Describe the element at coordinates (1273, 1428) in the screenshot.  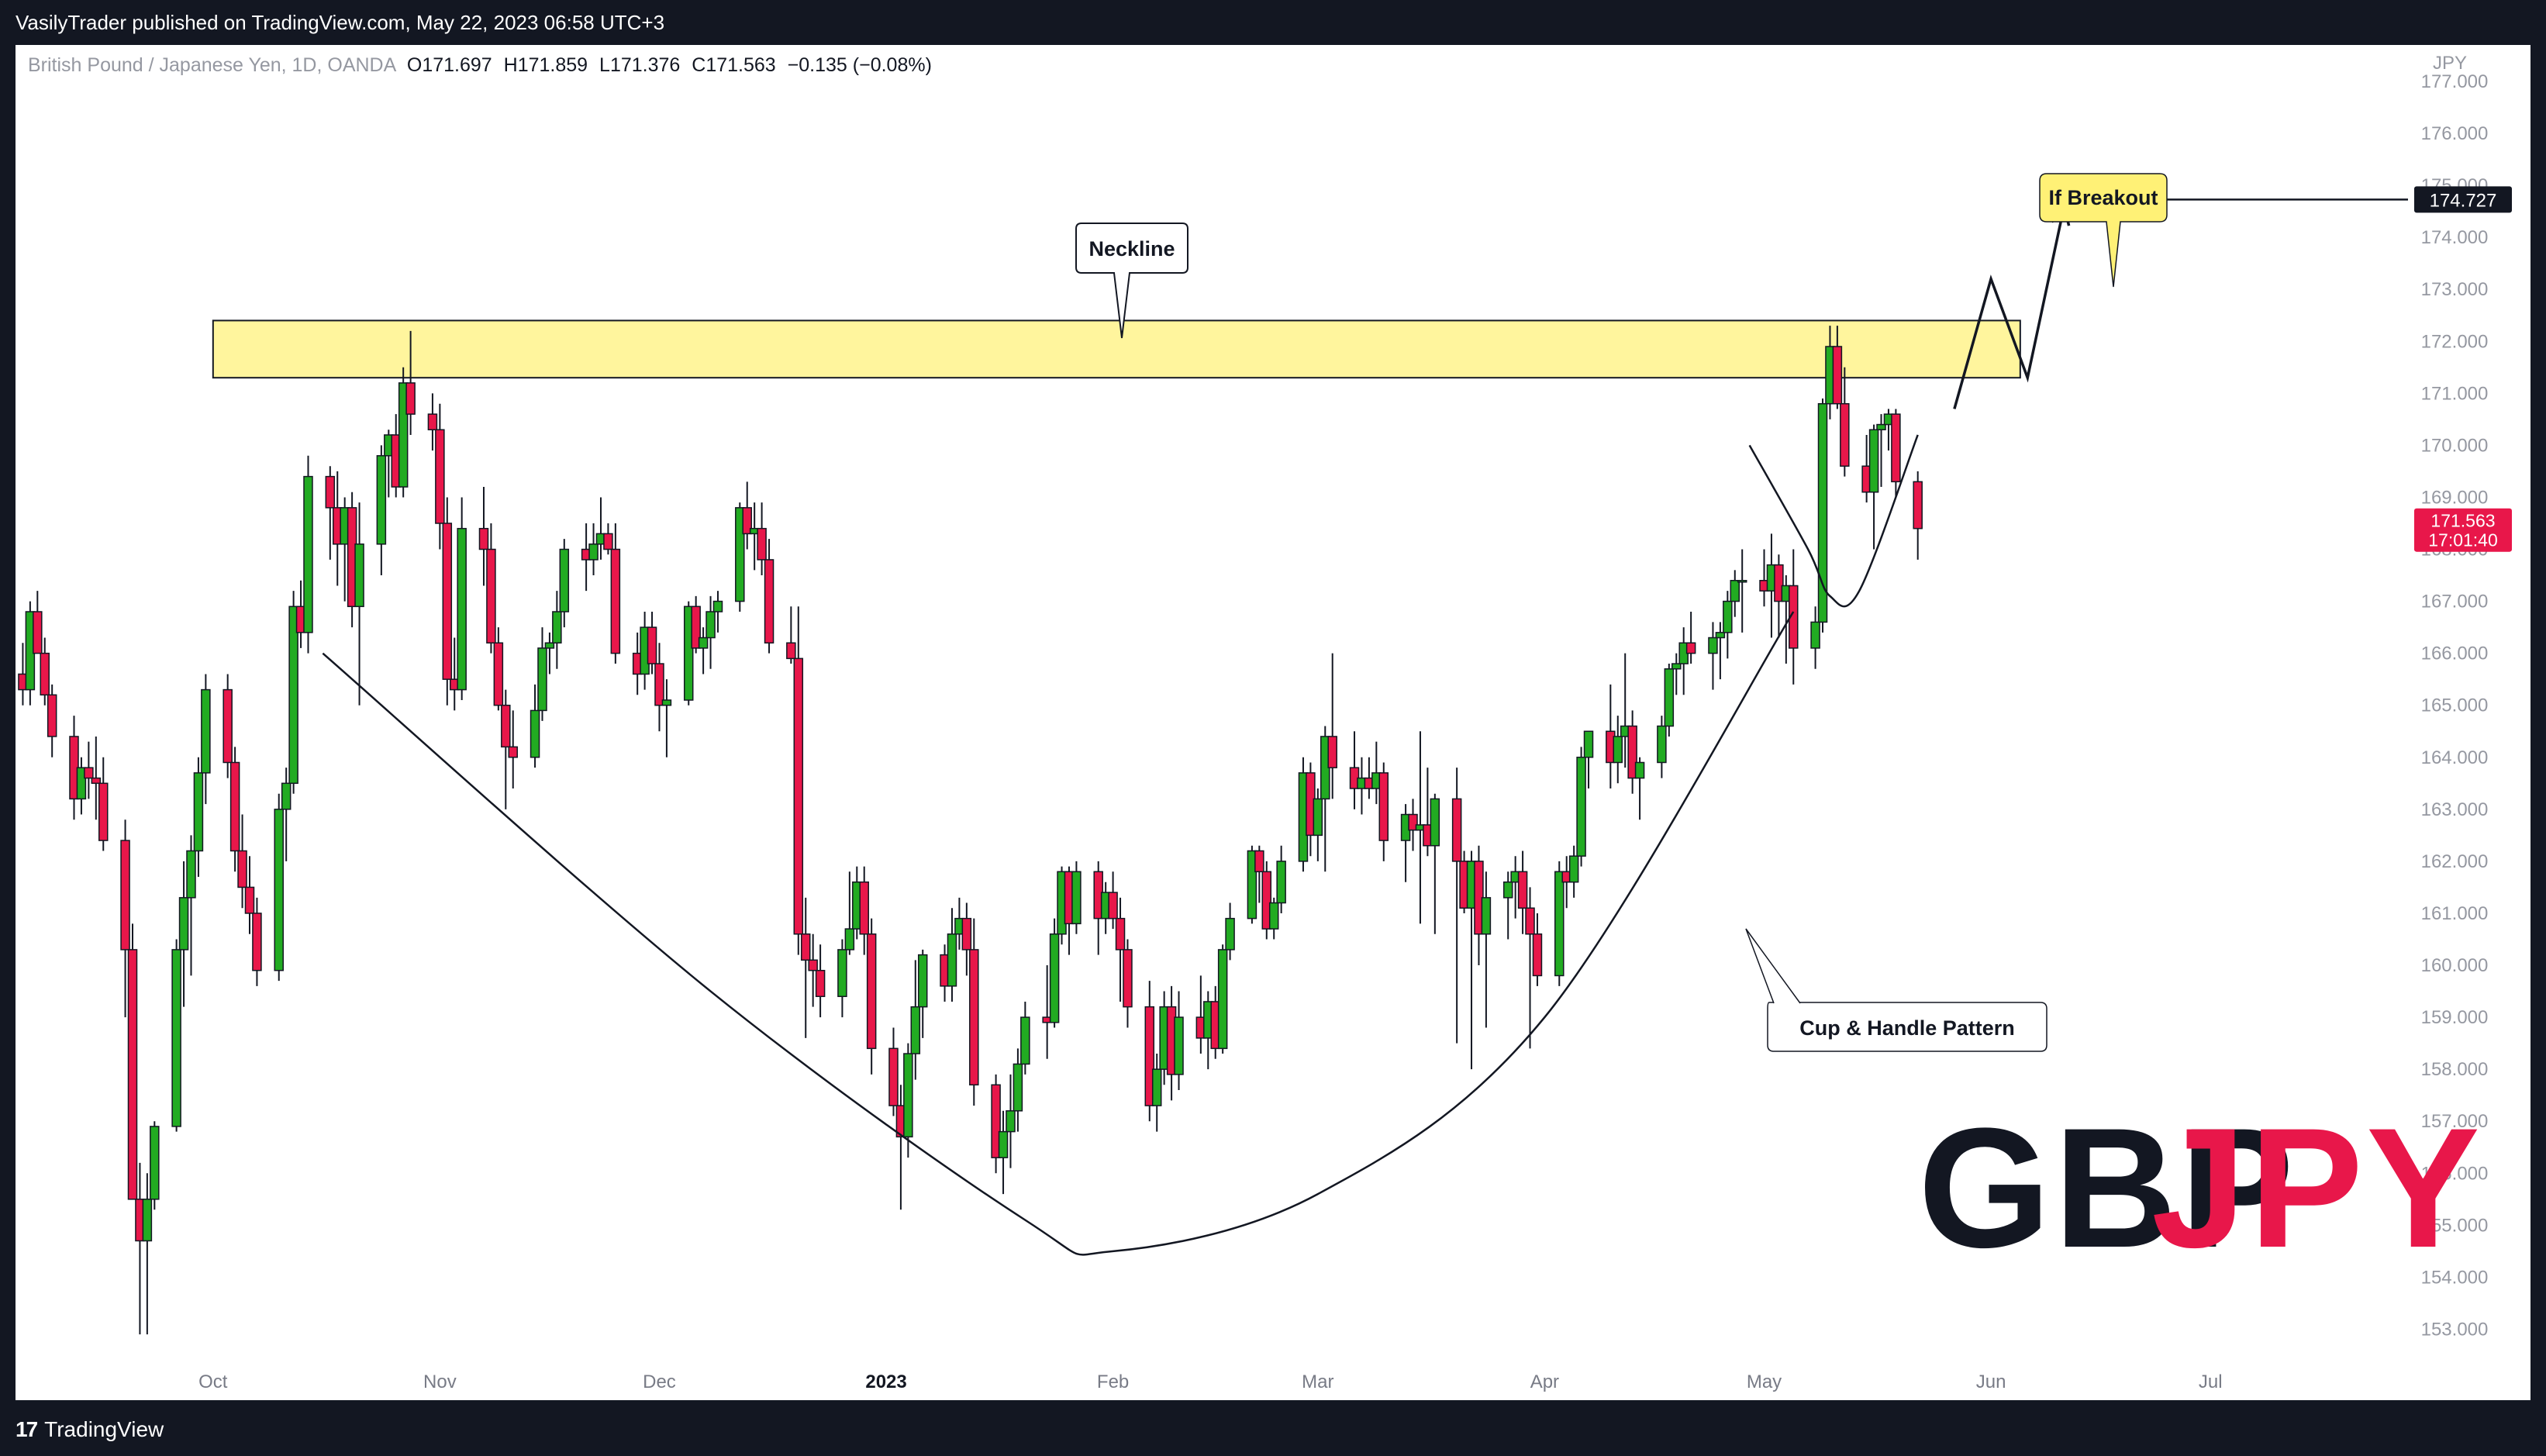
I see `footer-bar: 17 TradingView` at that location.